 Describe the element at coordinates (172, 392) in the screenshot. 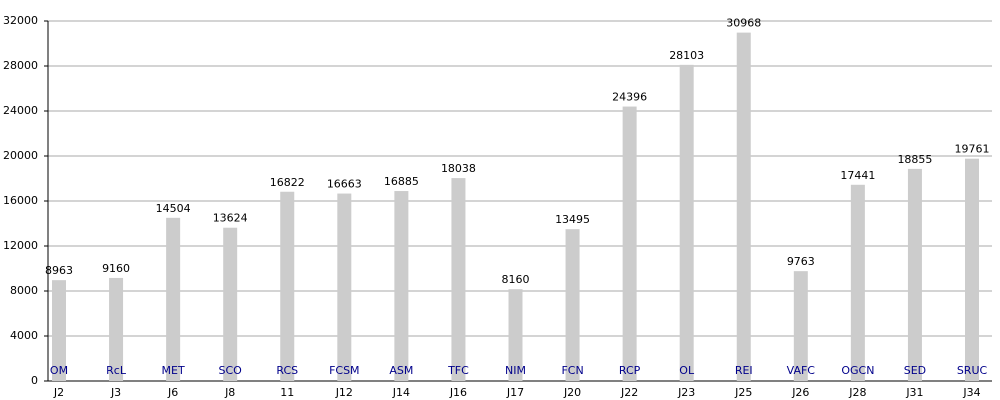

I see `x-tick-label: J6` at that location.